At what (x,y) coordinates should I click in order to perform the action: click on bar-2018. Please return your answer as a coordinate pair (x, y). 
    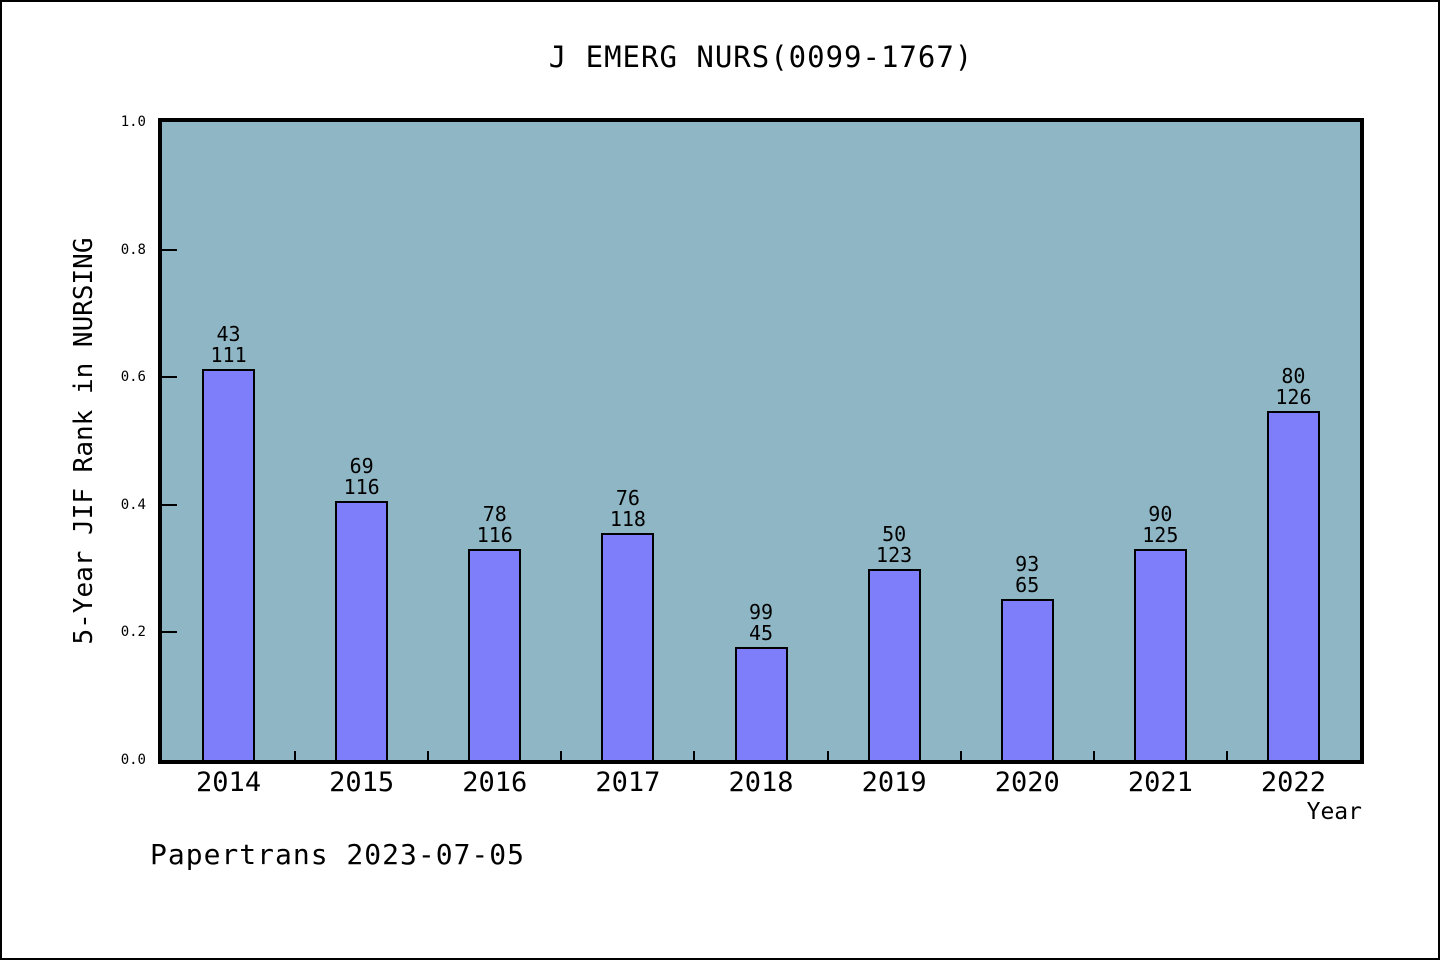
    Looking at the image, I should click on (761, 703).